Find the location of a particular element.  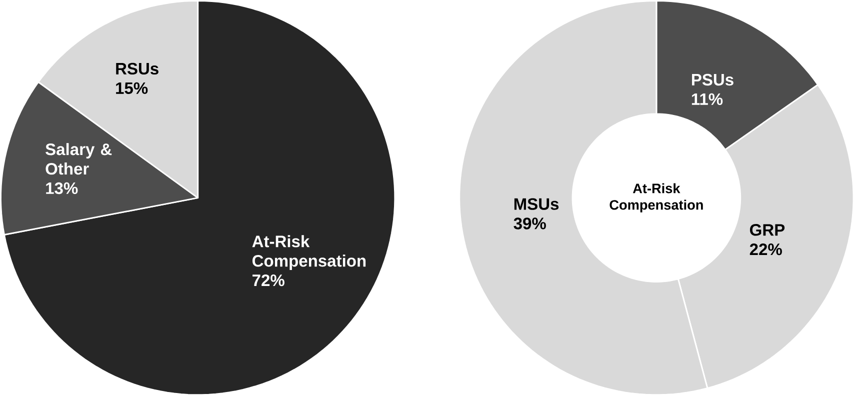

data-label: 22% is located at coordinates (766, 250).